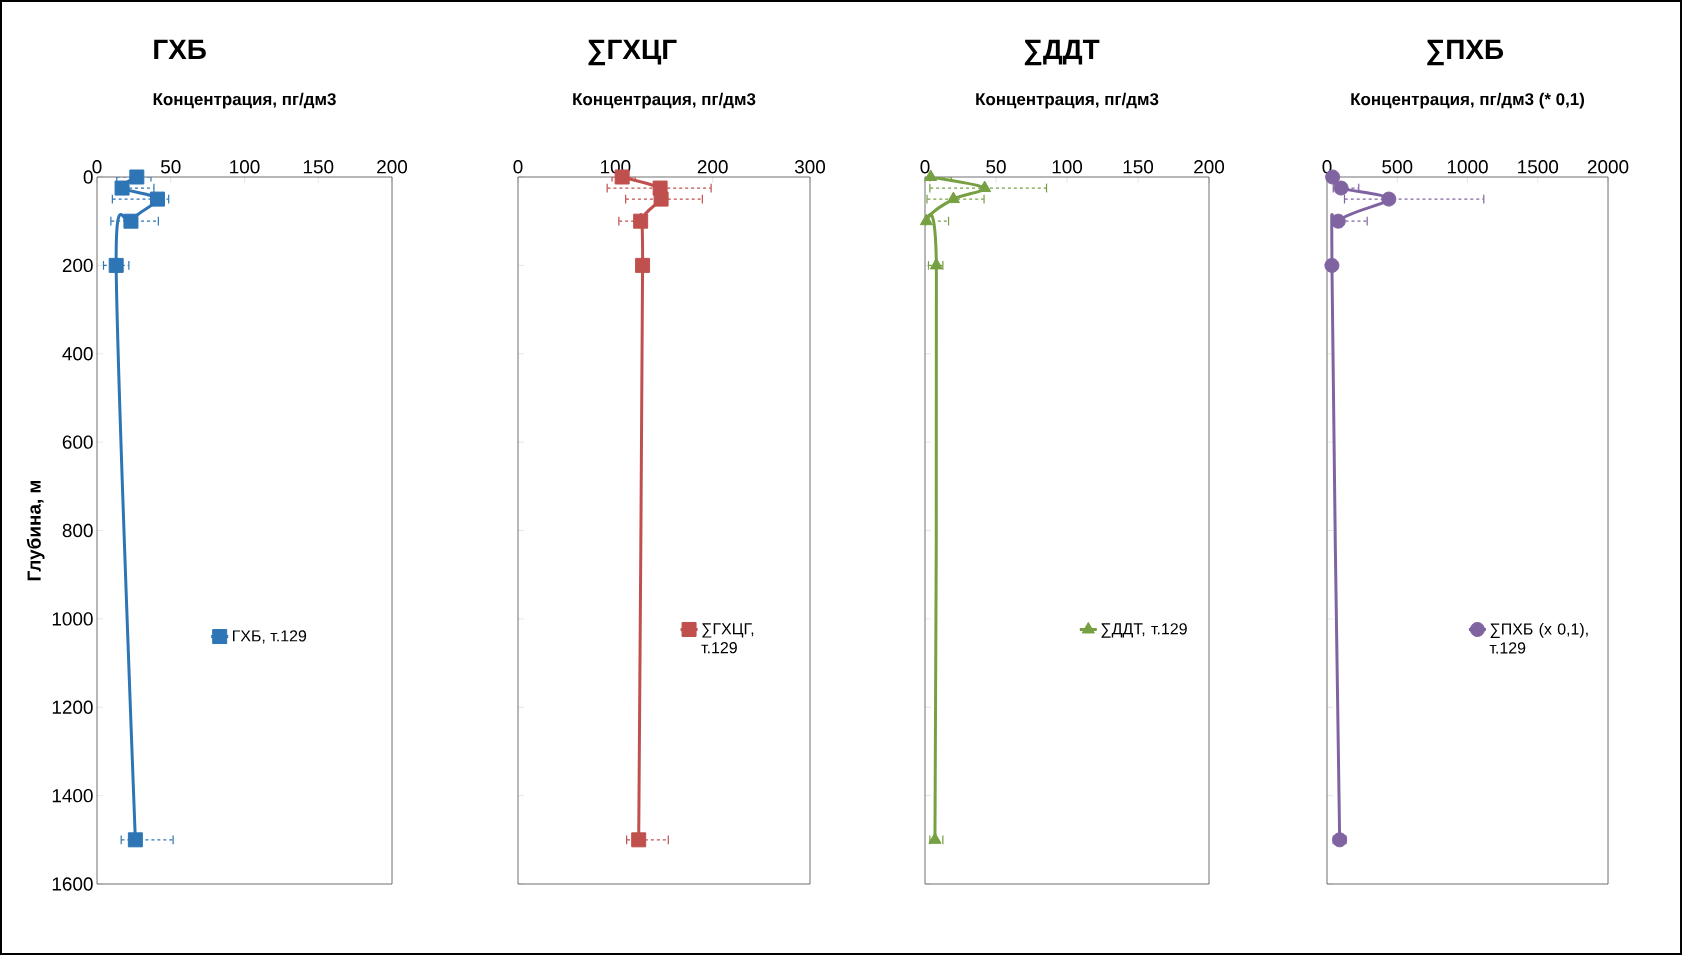  Describe the element at coordinates (1397, 167) in the screenshot. I see `x-tick-label: 500` at that location.